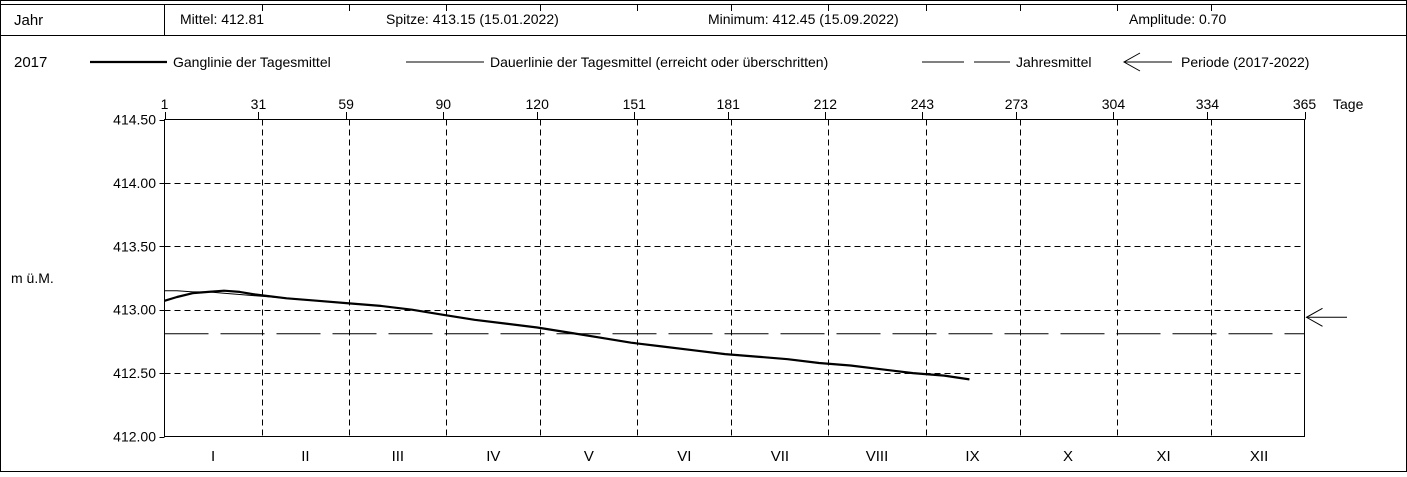 This screenshot has width=1407, height=477. Describe the element at coordinates (923, 104) in the screenshot. I see `x-tick-label: 243` at that location.